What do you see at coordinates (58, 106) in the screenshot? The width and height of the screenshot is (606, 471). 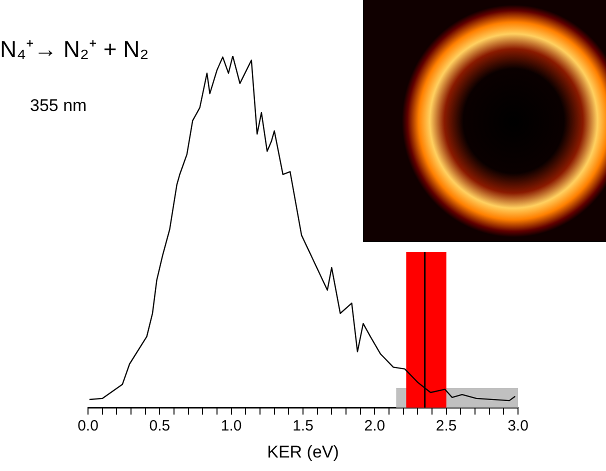 I see `text: 355 nm` at bounding box center [58, 106].